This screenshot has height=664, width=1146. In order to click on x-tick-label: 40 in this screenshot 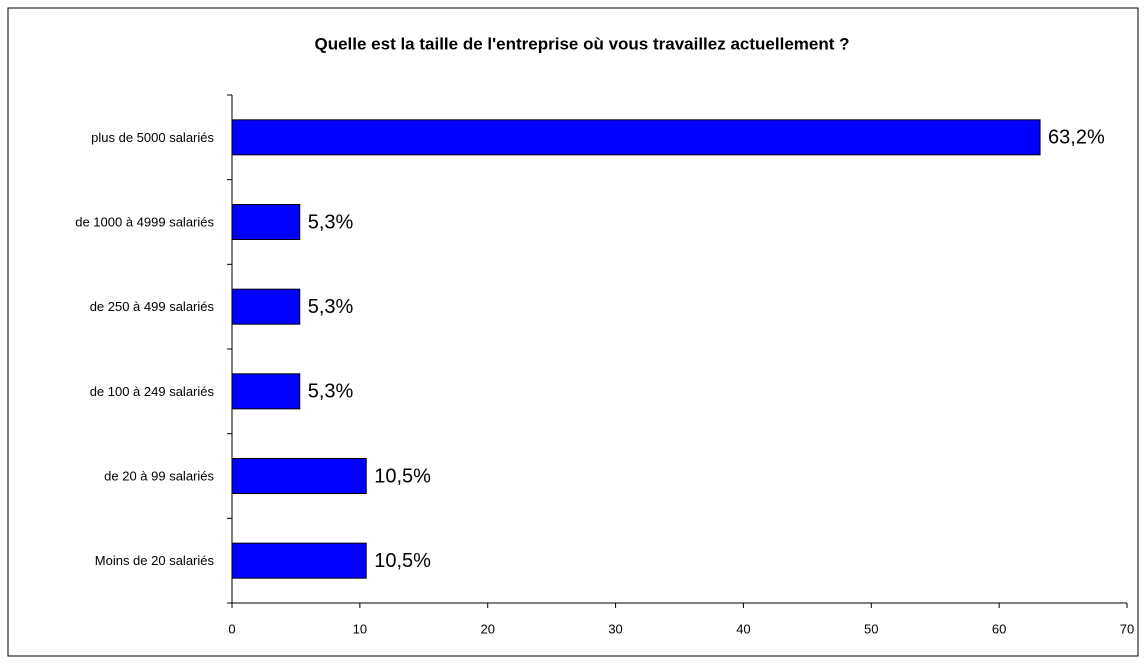, I will do `click(743, 628)`.